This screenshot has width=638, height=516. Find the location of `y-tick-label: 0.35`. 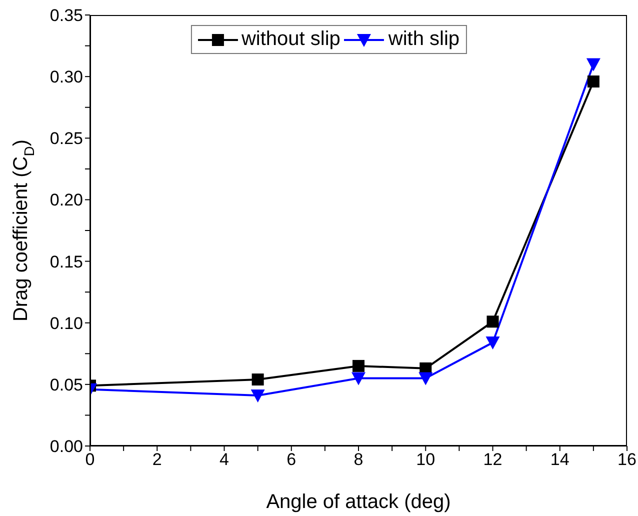

y-tick-label: 0.35 is located at coordinates (66, 16).